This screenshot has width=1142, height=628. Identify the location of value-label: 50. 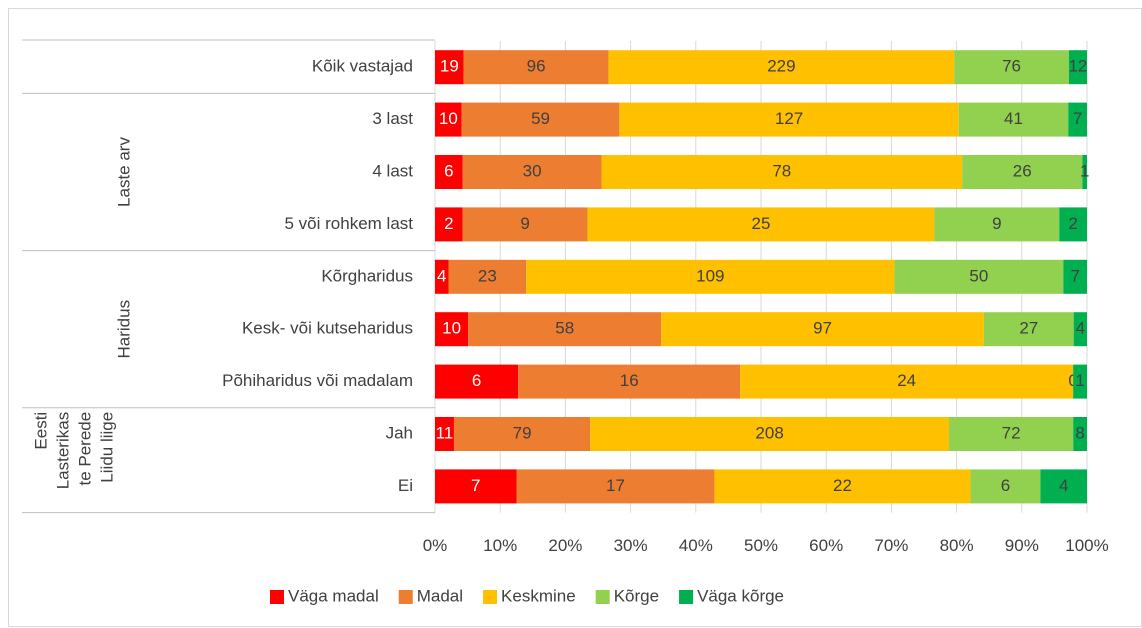
(978, 275).